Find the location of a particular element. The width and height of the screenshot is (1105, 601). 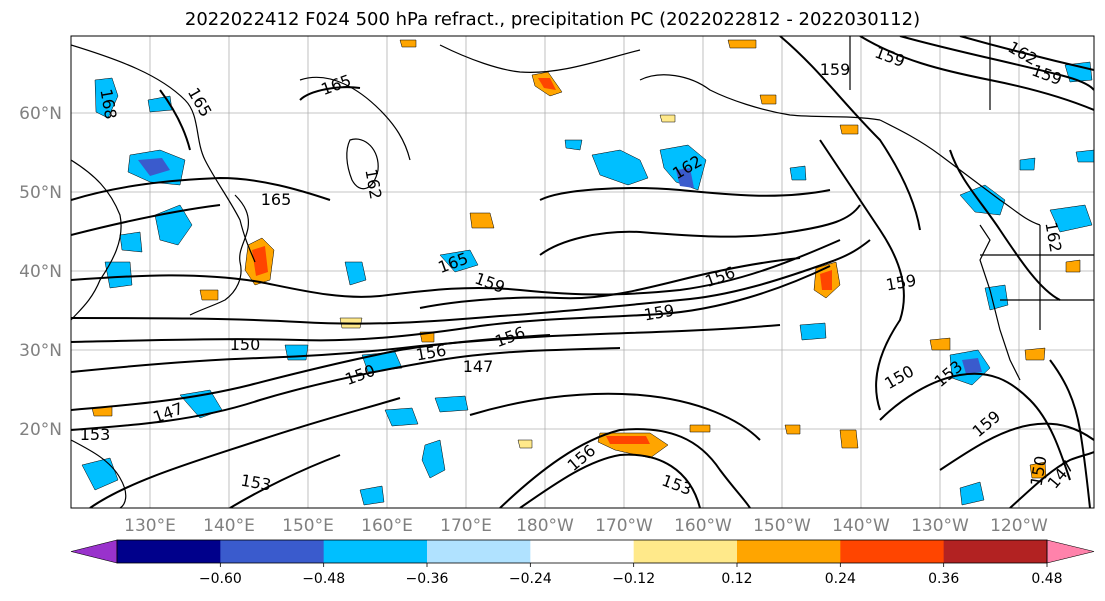

lon-label: 120°W is located at coordinates (1019, 526).